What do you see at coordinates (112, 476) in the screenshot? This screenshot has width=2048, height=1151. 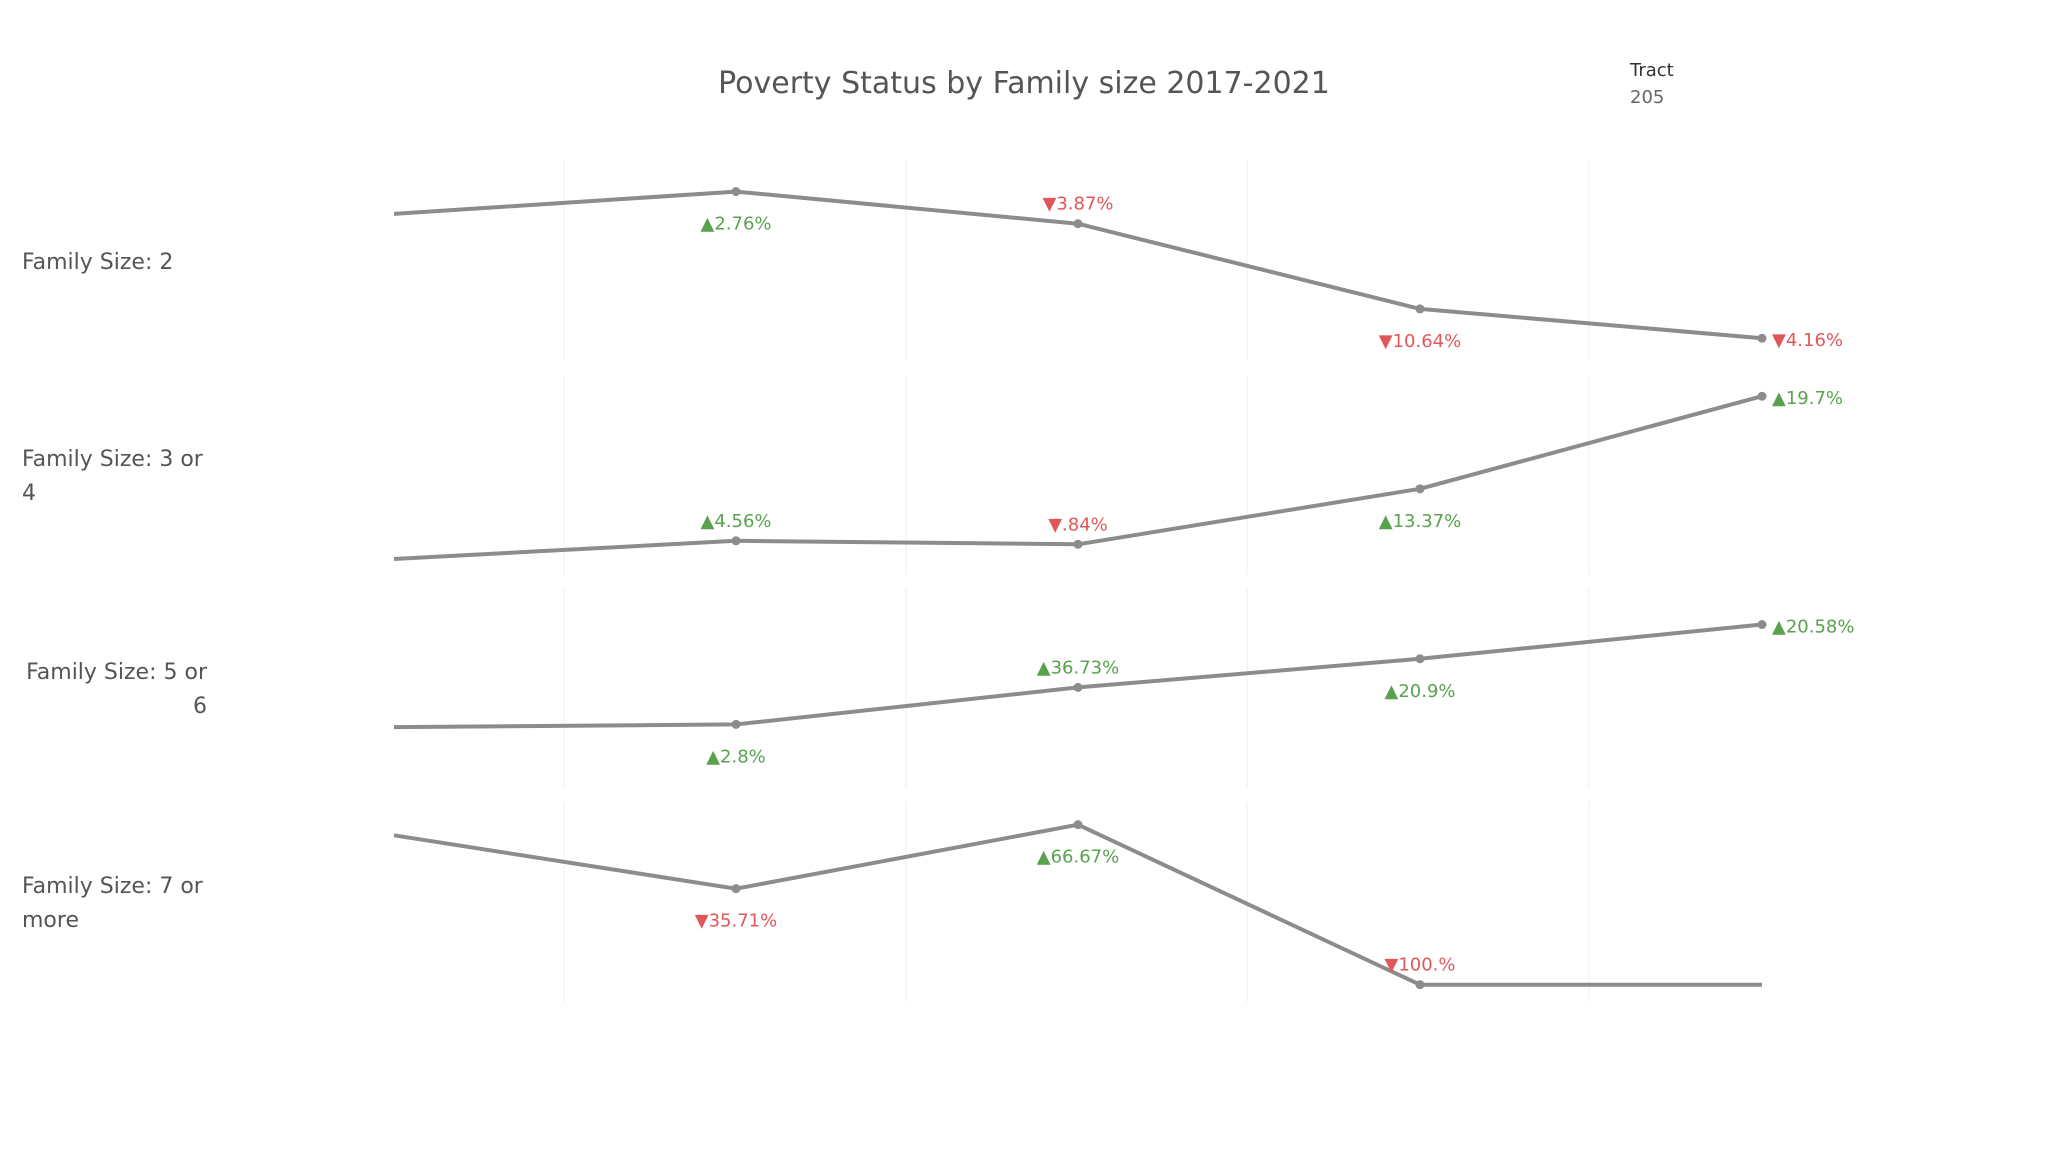 I see `row-label-family-size-3-or-4: Family Size: 3 or 4` at bounding box center [112, 476].